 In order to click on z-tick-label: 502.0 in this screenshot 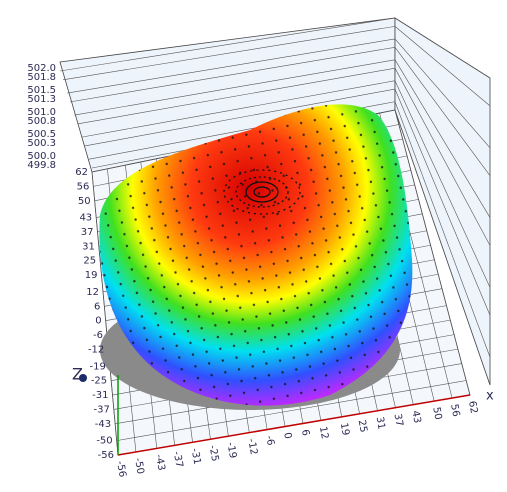, I will do `click(41, 68)`.